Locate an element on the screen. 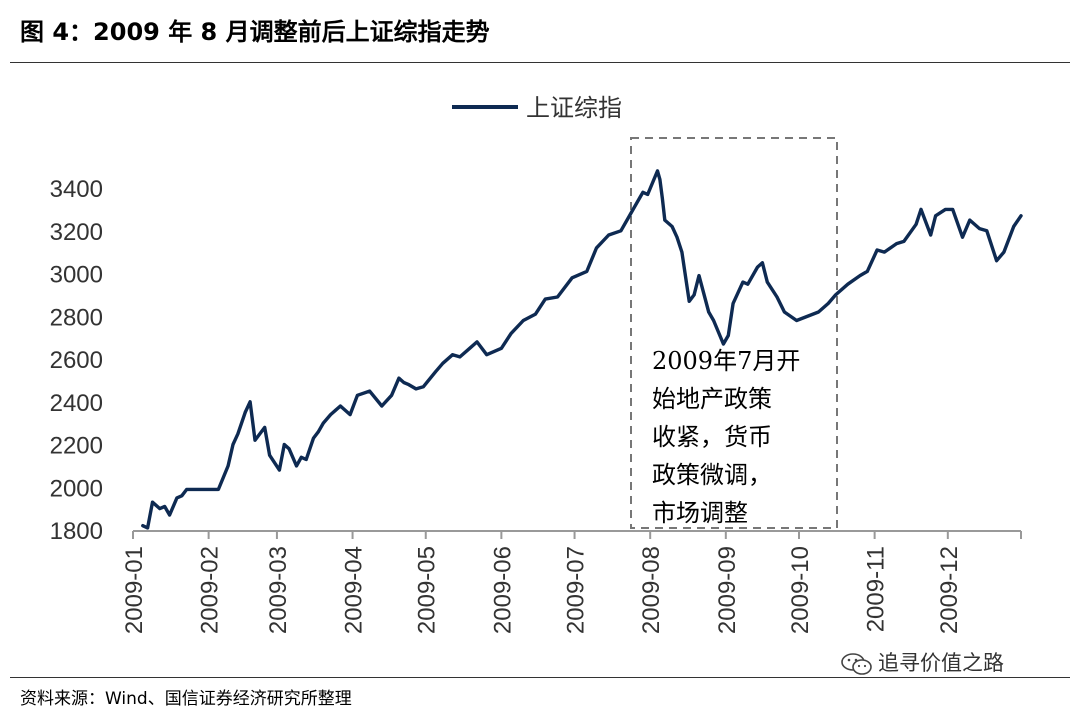  watermark-text: 追寻价值之路 is located at coordinates (941, 663).